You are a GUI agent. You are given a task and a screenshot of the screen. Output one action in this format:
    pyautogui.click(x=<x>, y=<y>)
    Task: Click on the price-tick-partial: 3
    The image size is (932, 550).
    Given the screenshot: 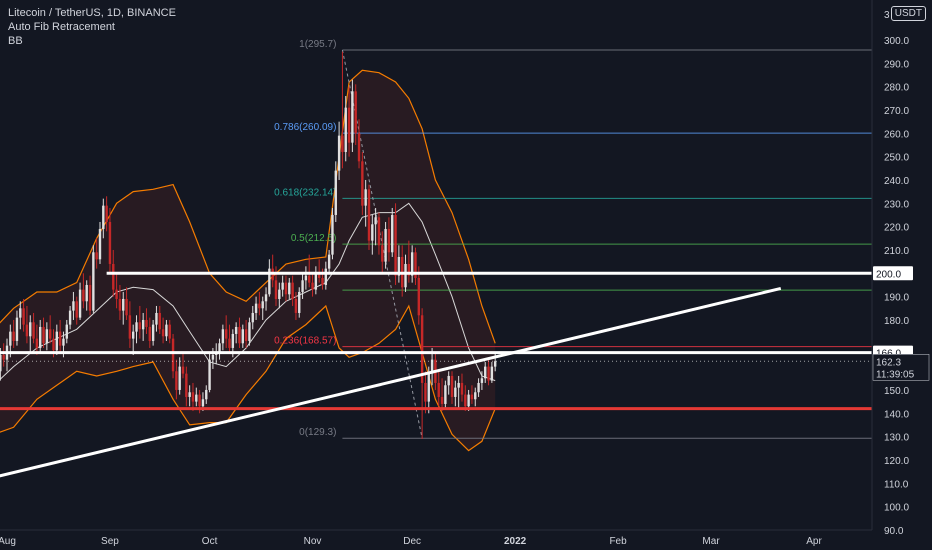 What is the action you would take?
    pyautogui.click(x=887, y=15)
    